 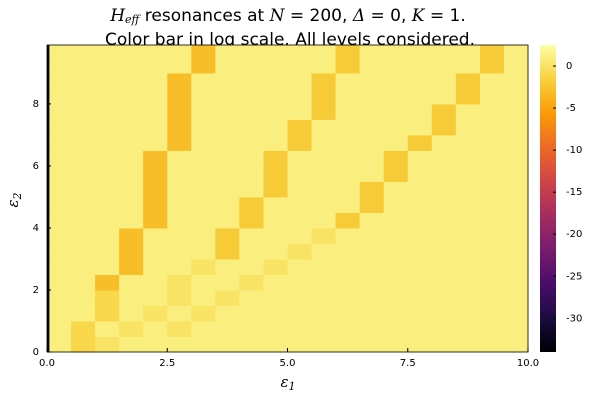 What do you see at coordinates (388, 16) in the screenshot?
I see `text-fragment: = 0,` at bounding box center [388, 16].